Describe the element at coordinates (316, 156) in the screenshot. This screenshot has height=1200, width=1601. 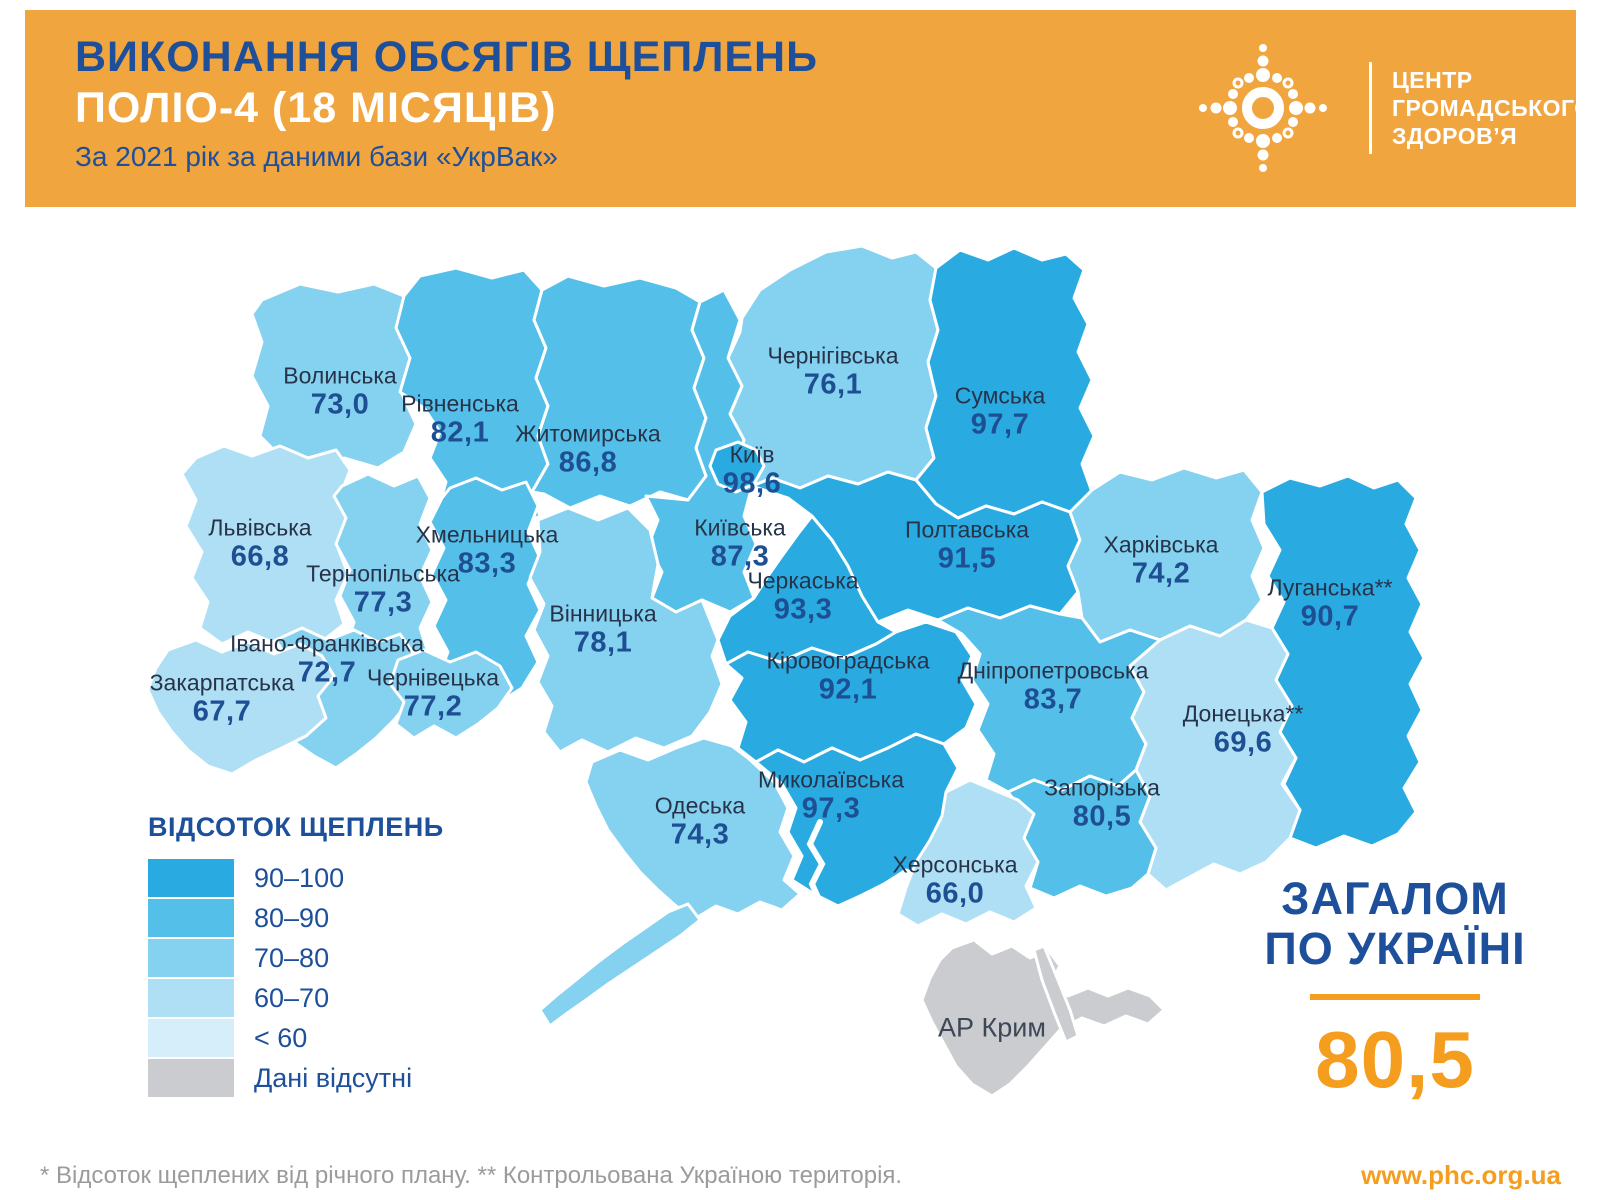
I see `subtitle: За 2021 рік за даними бази «УкрВак»` at that location.